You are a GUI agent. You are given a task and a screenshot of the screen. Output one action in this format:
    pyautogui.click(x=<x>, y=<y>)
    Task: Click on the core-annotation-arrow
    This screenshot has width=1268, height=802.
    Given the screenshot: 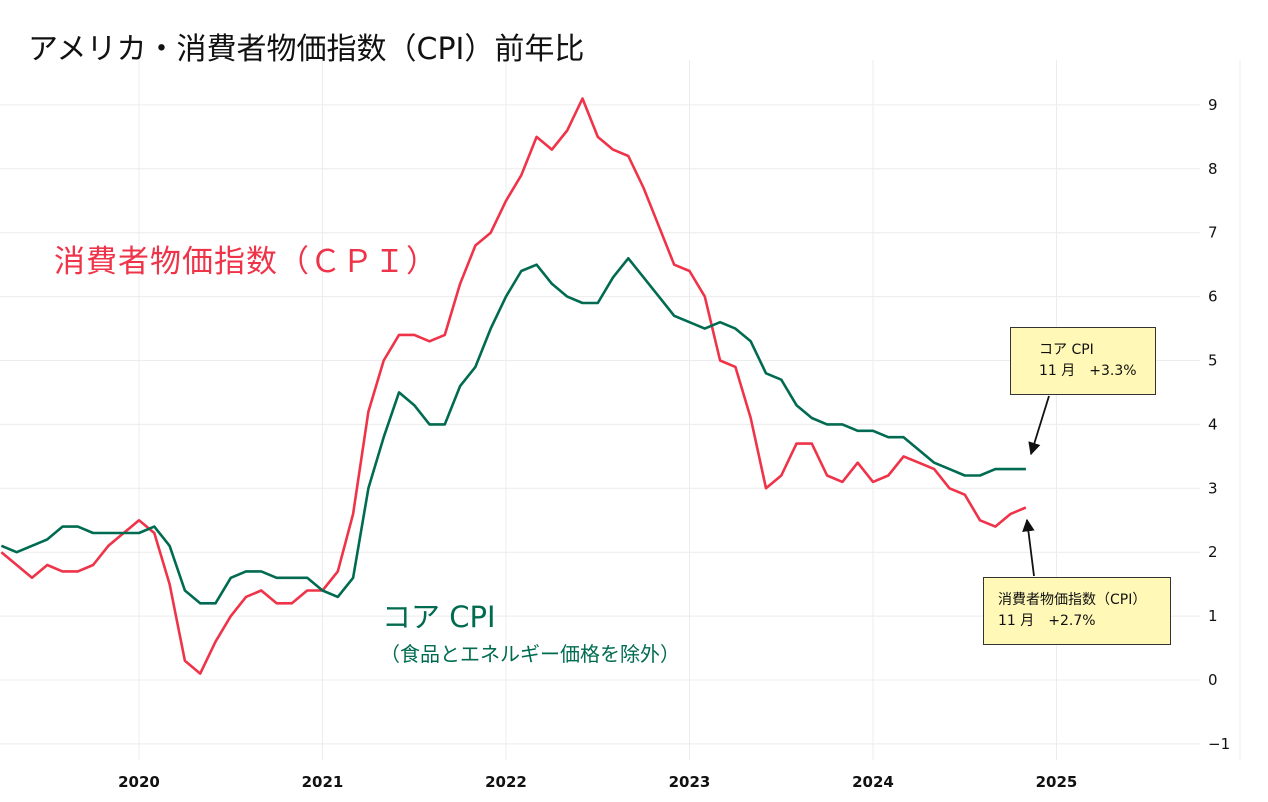 What is the action you would take?
    pyautogui.click(x=1039, y=425)
    